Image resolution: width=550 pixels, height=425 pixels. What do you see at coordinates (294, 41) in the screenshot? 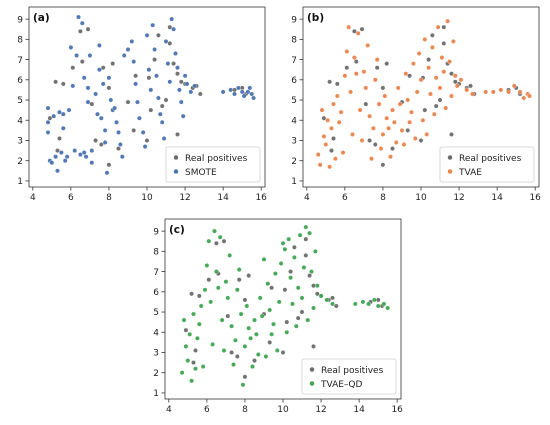
I see `y-tick-label: 8` at bounding box center [294, 41].